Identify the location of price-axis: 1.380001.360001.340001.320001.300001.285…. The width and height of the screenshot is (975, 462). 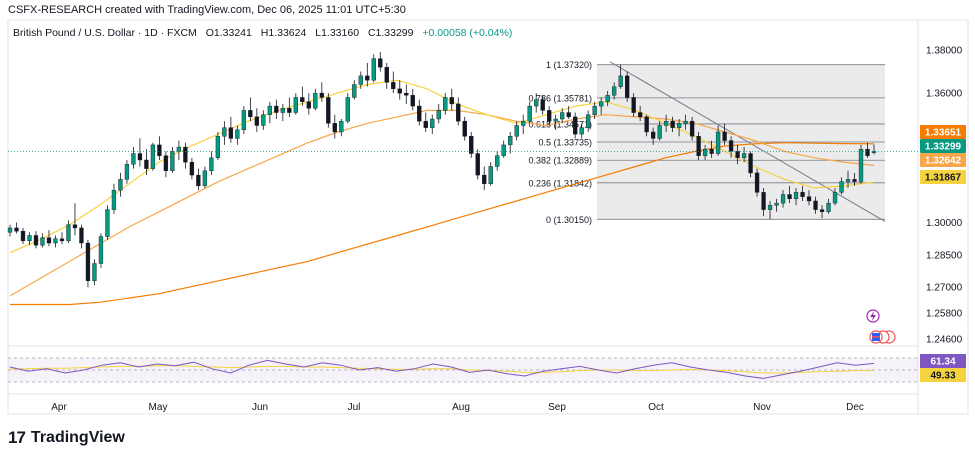
(944, 196).